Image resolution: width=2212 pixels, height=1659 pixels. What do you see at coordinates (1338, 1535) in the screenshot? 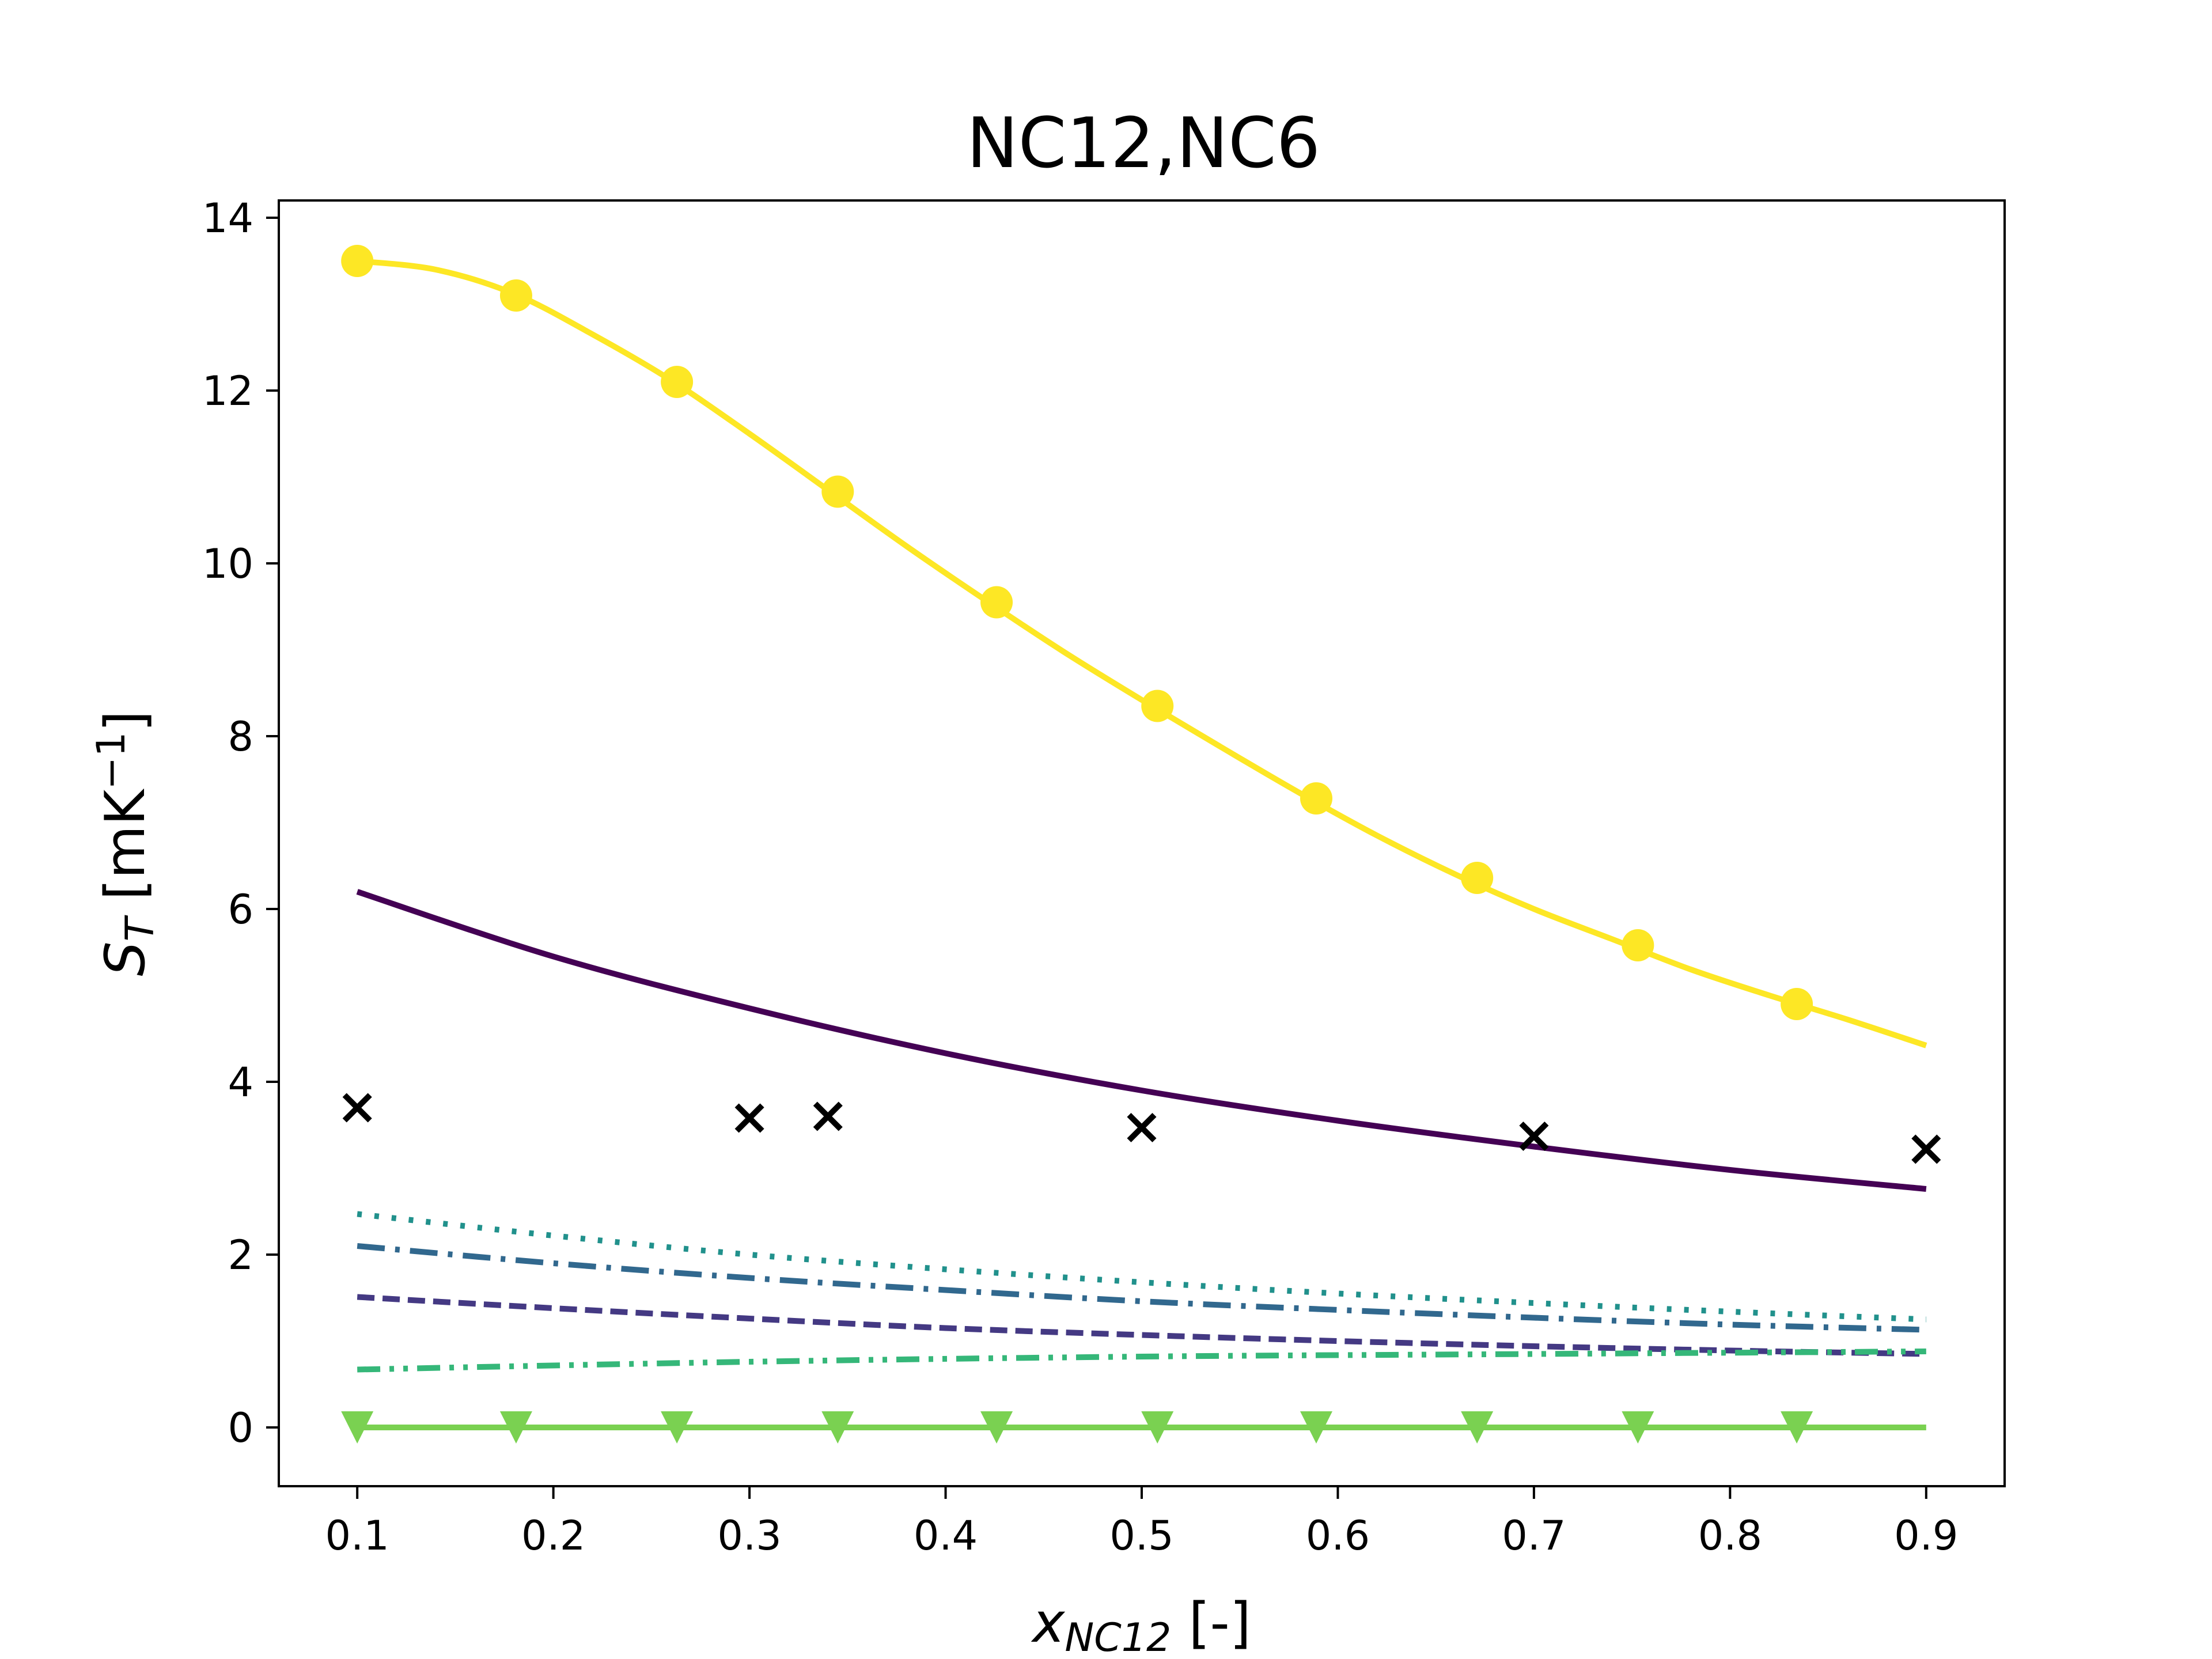
I see `x-tick-label: 0.6` at bounding box center [1338, 1535].